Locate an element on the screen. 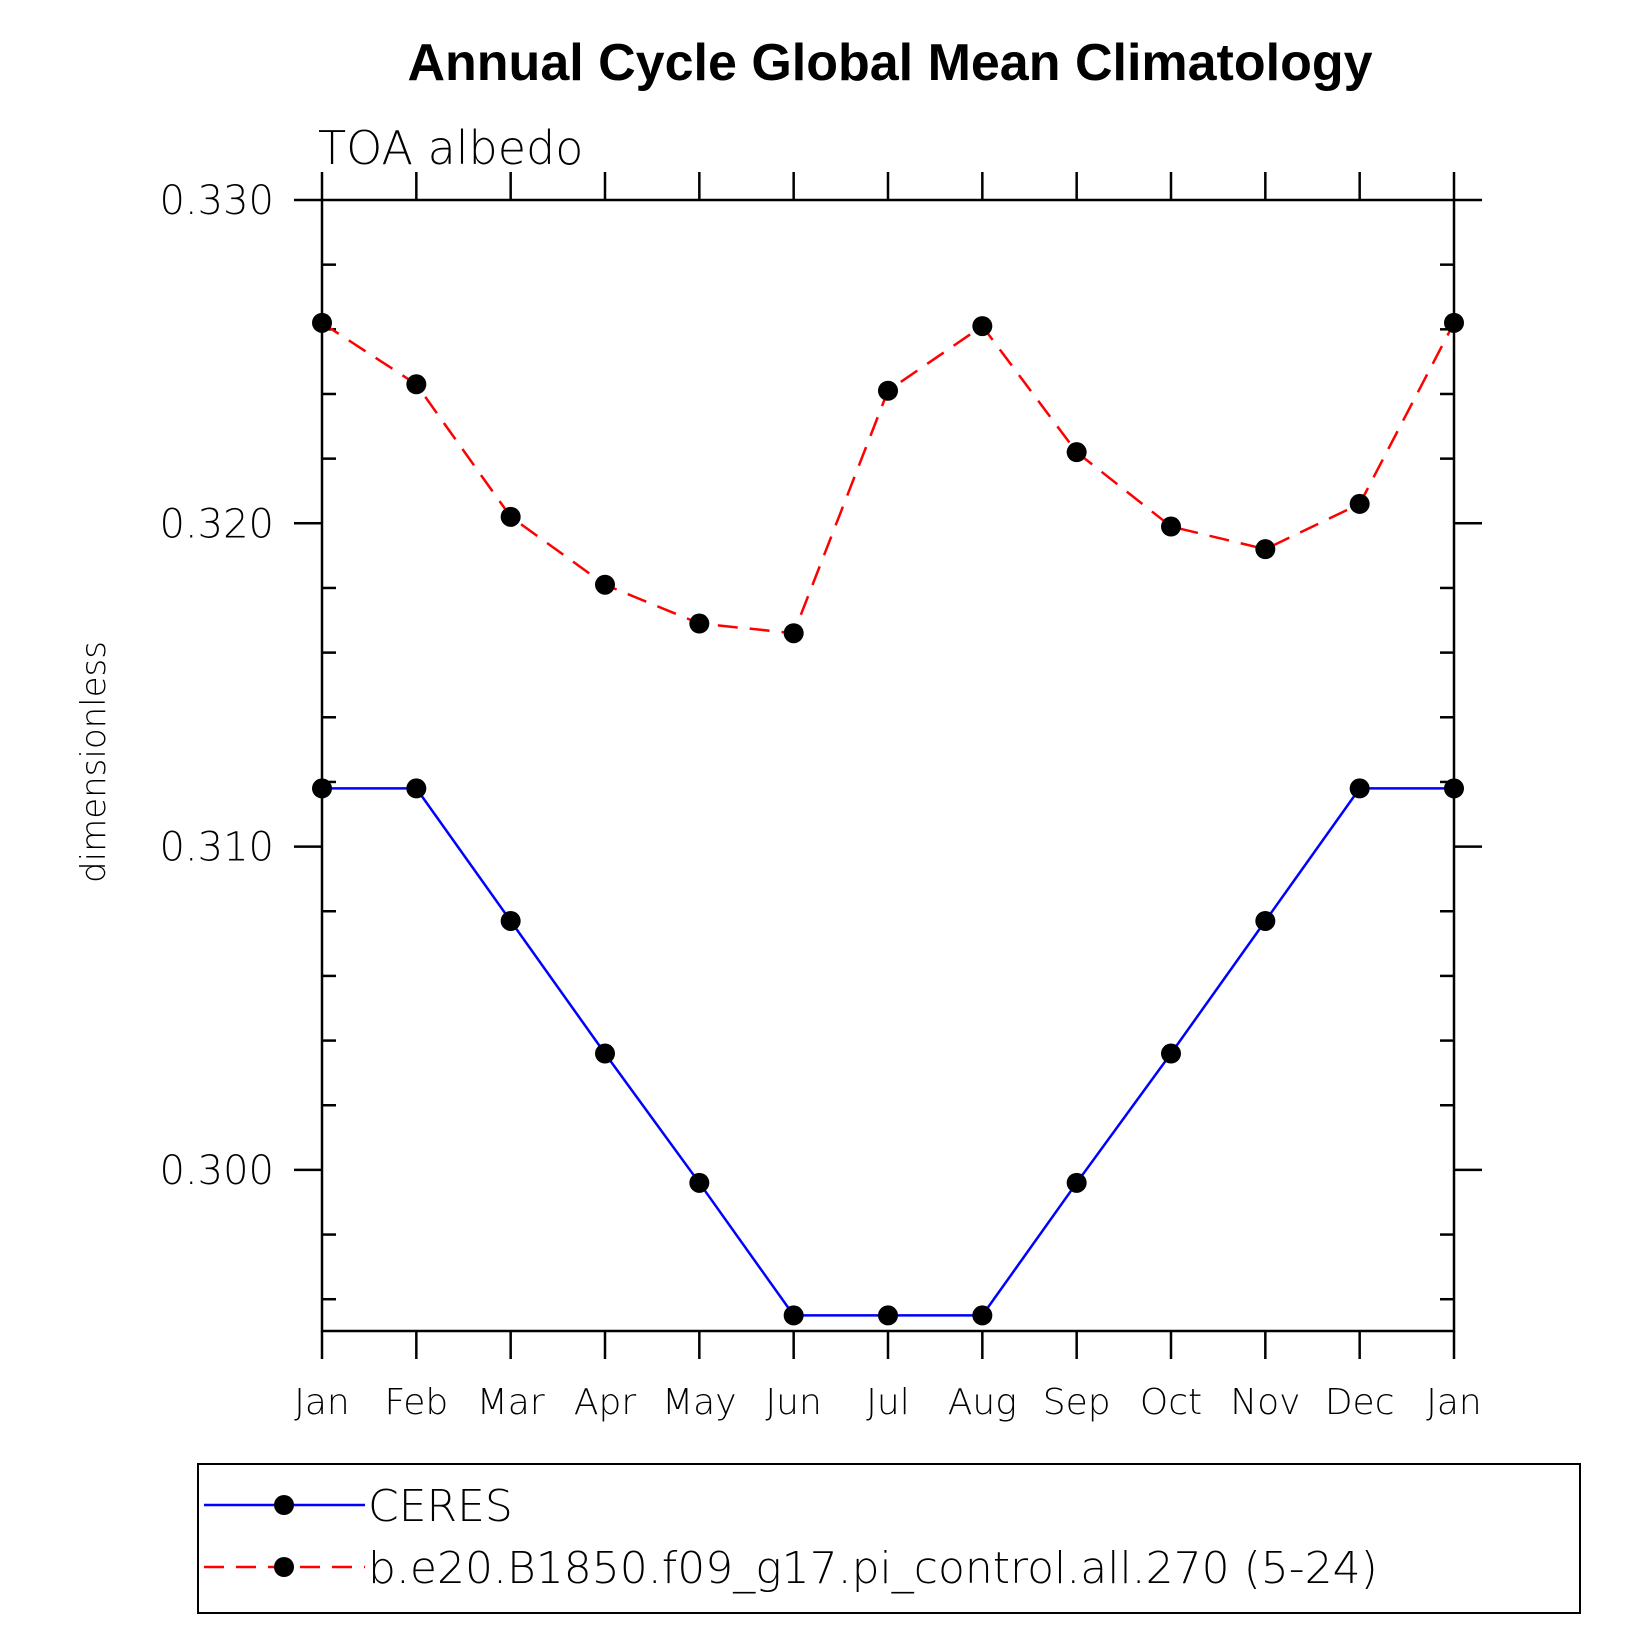  x-tick-label: Apr is located at coordinates (605, 1402).